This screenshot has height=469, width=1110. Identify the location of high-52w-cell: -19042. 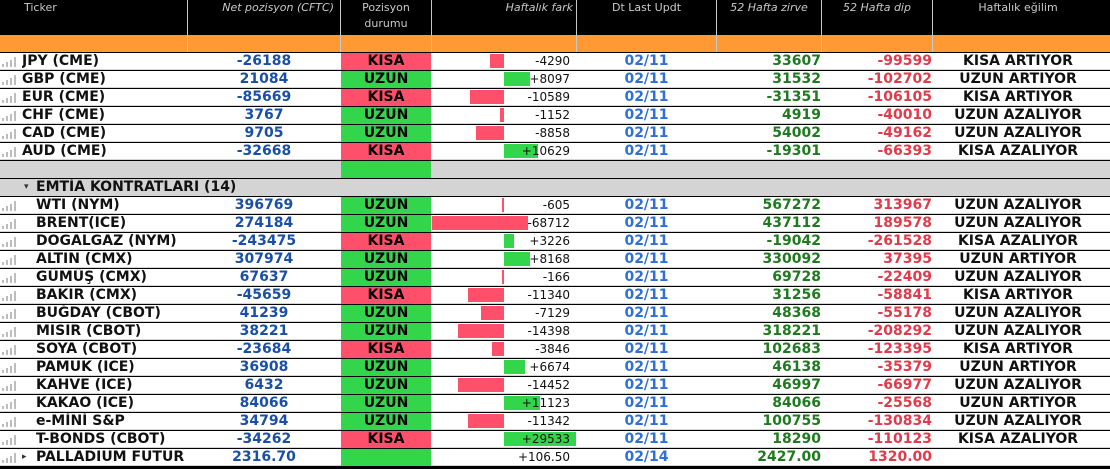
(793, 241).